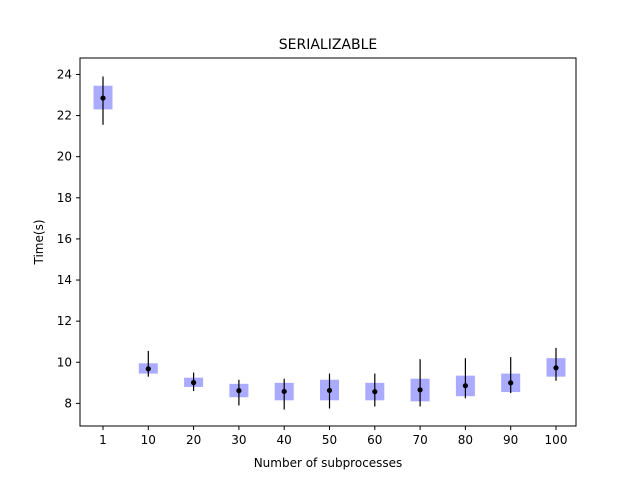  What do you see at coordinates (284, 440) in the screenshot?
I see `x-tick-label-40: 40` at bounding box center [284, 440].